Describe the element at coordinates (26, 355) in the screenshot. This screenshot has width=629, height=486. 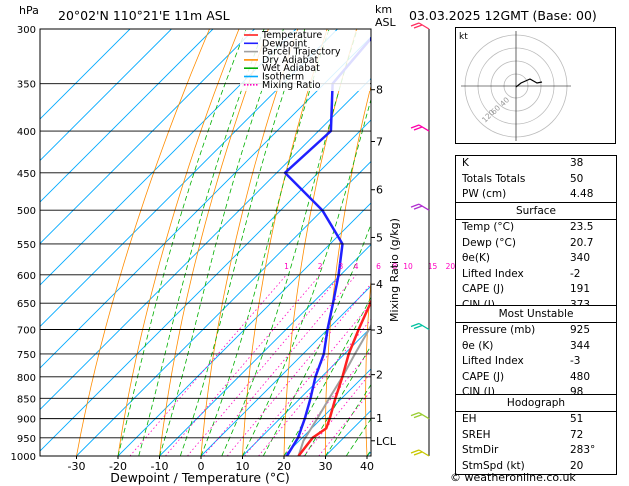
I see `pressure-tick-label: 750` at that location.